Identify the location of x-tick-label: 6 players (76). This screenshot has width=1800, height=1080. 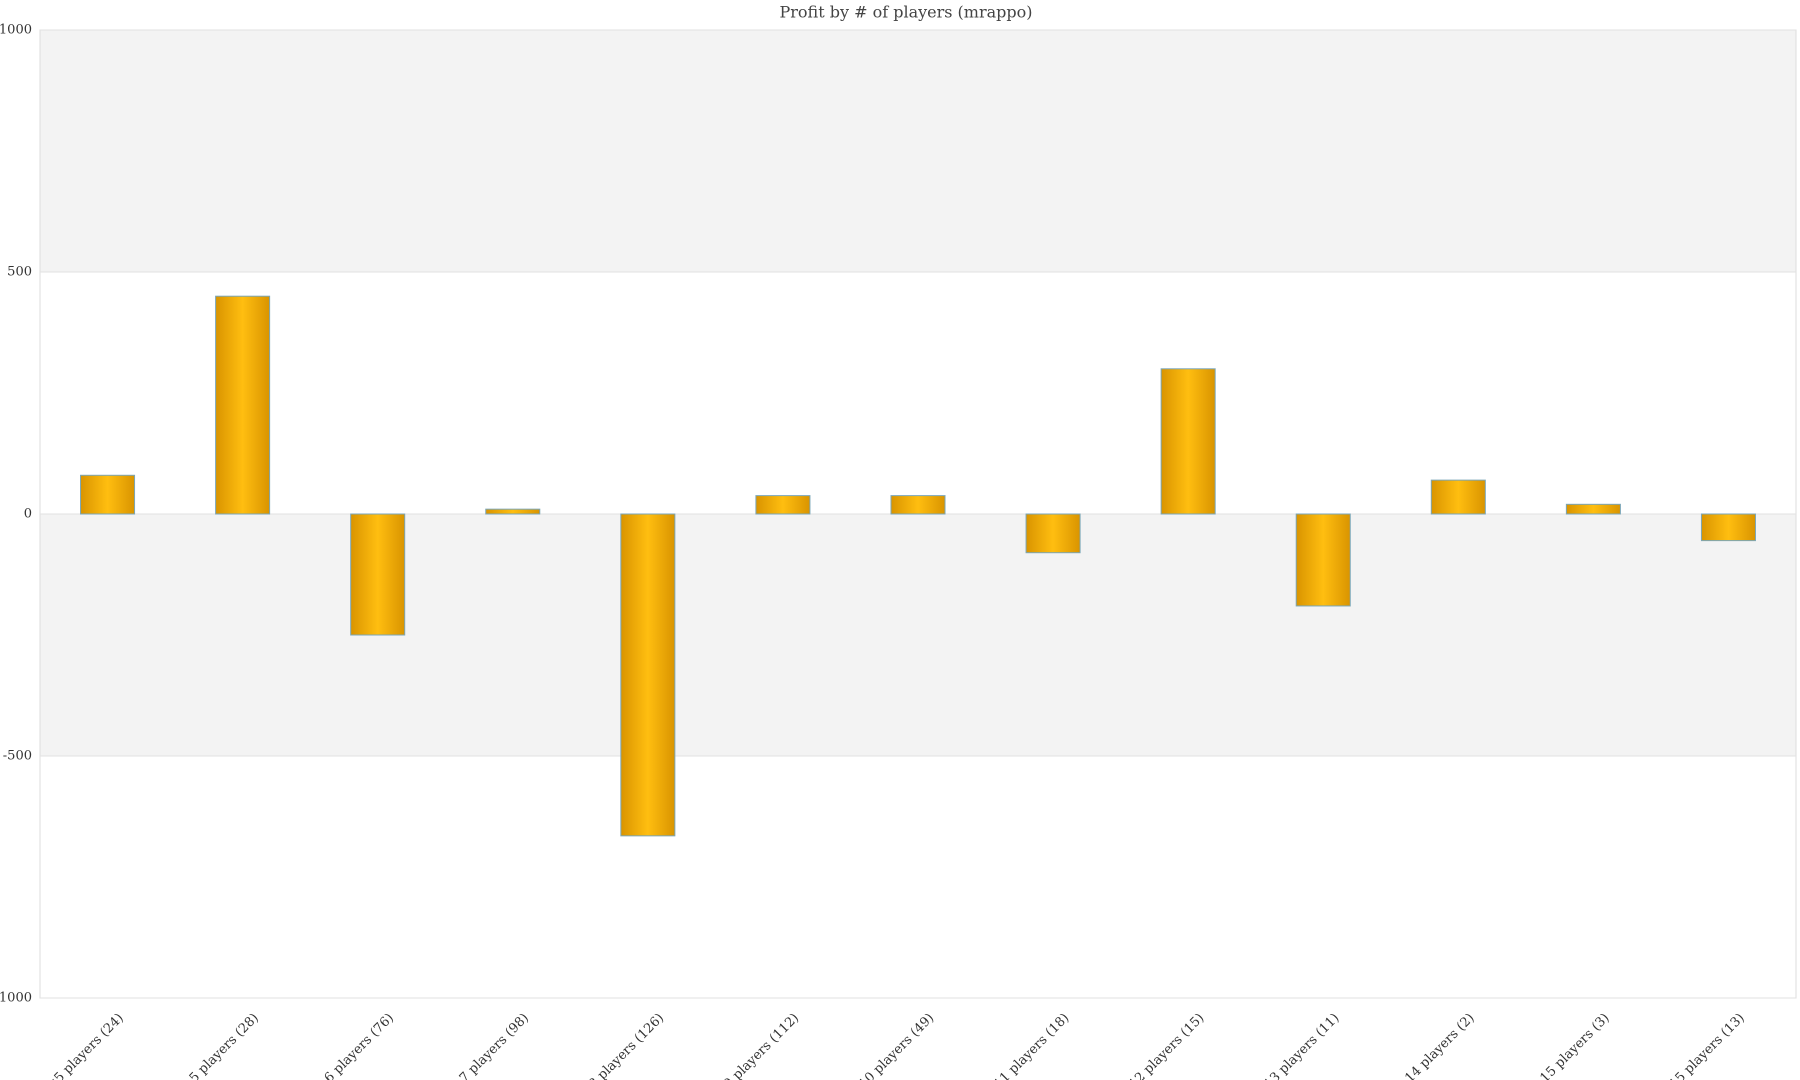
(359, 1045).